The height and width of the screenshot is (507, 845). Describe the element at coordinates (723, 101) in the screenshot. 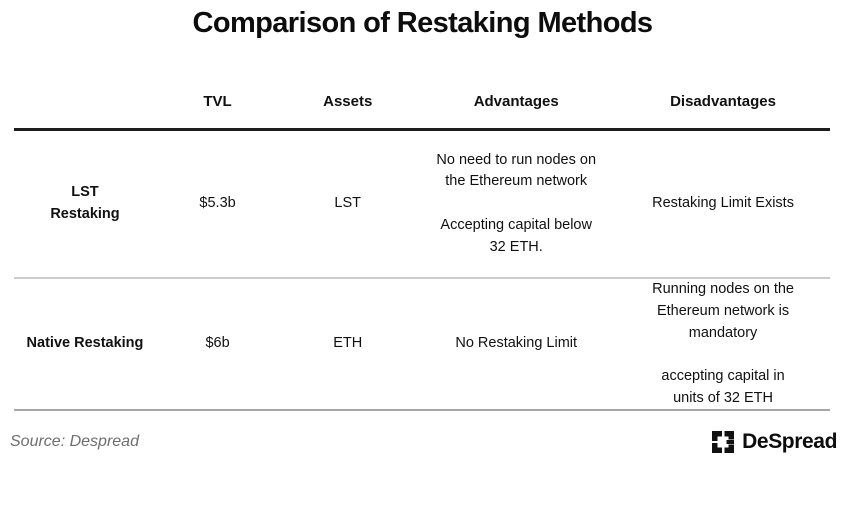

I see `column-header-disadvantages: Disadvantages` at that location.